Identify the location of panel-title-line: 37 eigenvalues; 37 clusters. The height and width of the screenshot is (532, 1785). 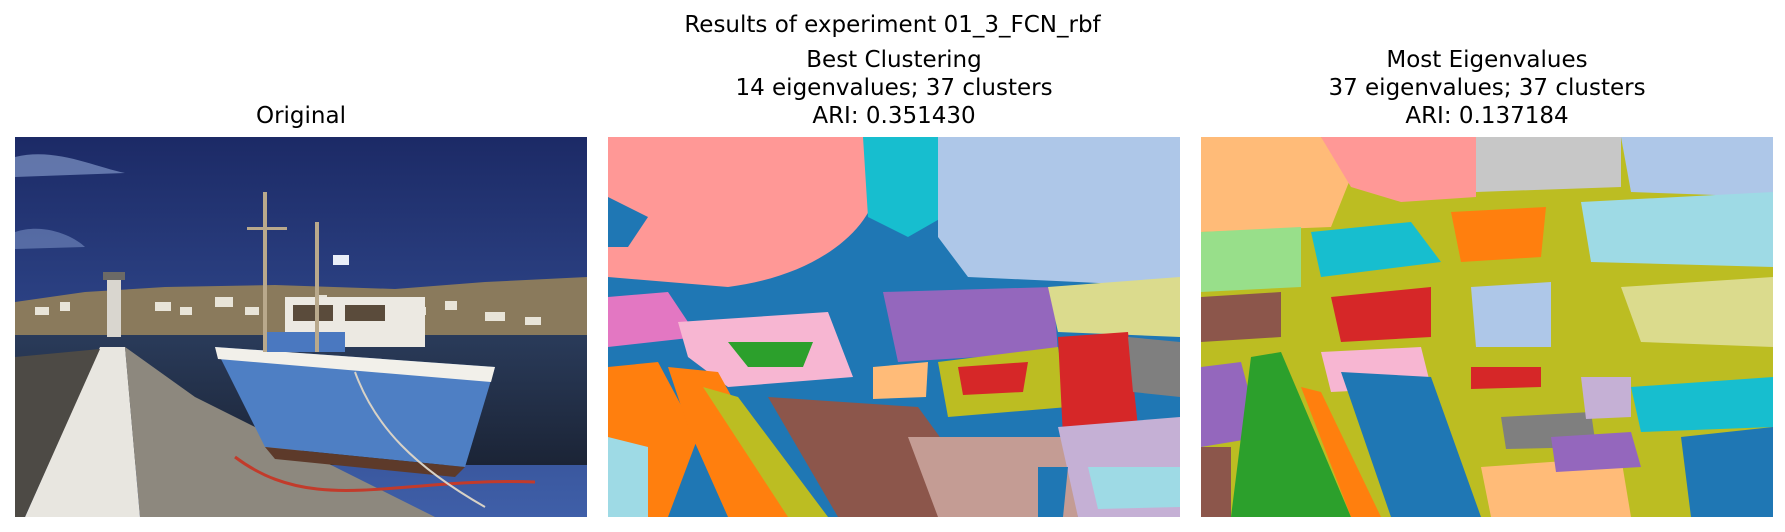
(1487, 88).